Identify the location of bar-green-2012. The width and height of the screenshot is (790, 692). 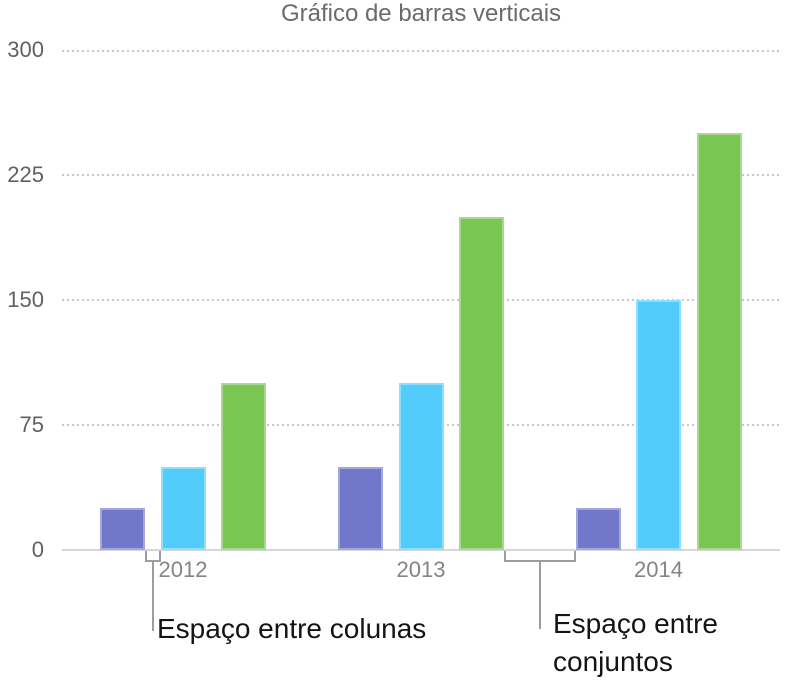
(243, 466).